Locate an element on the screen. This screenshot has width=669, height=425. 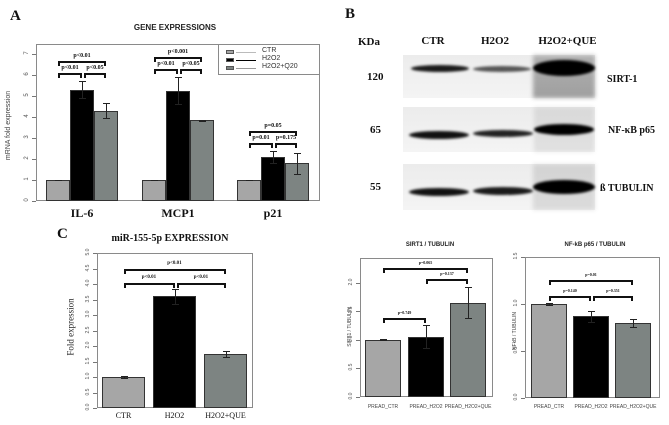
y-tick-label: 4 is located at coordinates (27, 116).